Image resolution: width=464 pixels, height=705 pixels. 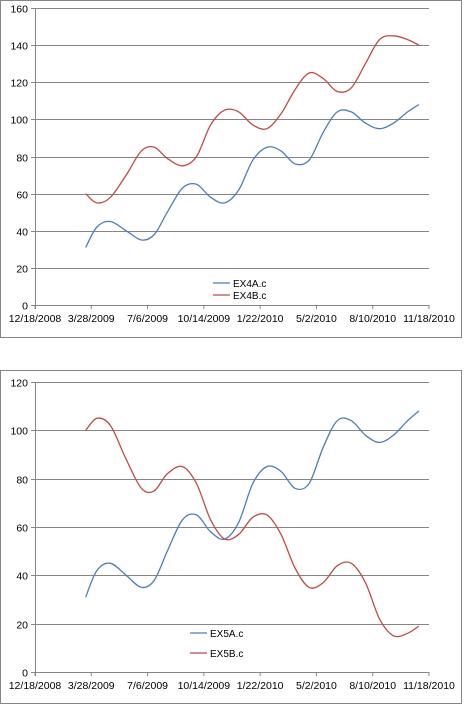 What do you see at coordinates (226, 634) in the screenshot?
I see `legend-label: EX5A.c` at bounding box center [226, 634].